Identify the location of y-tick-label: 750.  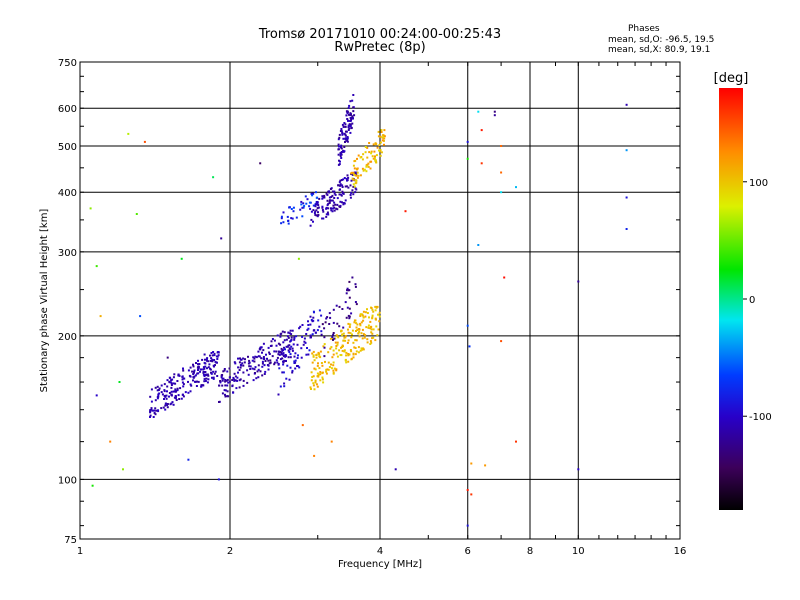
(67, 63).